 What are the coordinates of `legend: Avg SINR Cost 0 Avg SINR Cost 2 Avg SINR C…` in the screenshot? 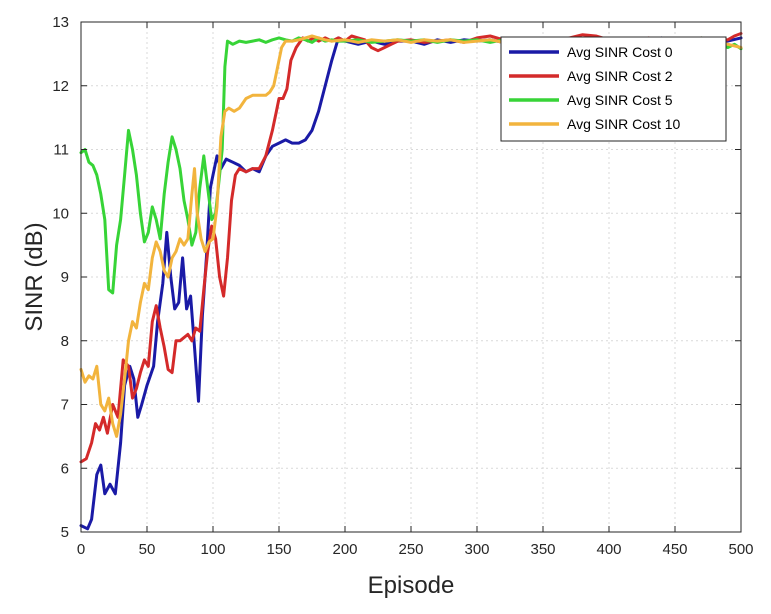 It's located at (613, 89).